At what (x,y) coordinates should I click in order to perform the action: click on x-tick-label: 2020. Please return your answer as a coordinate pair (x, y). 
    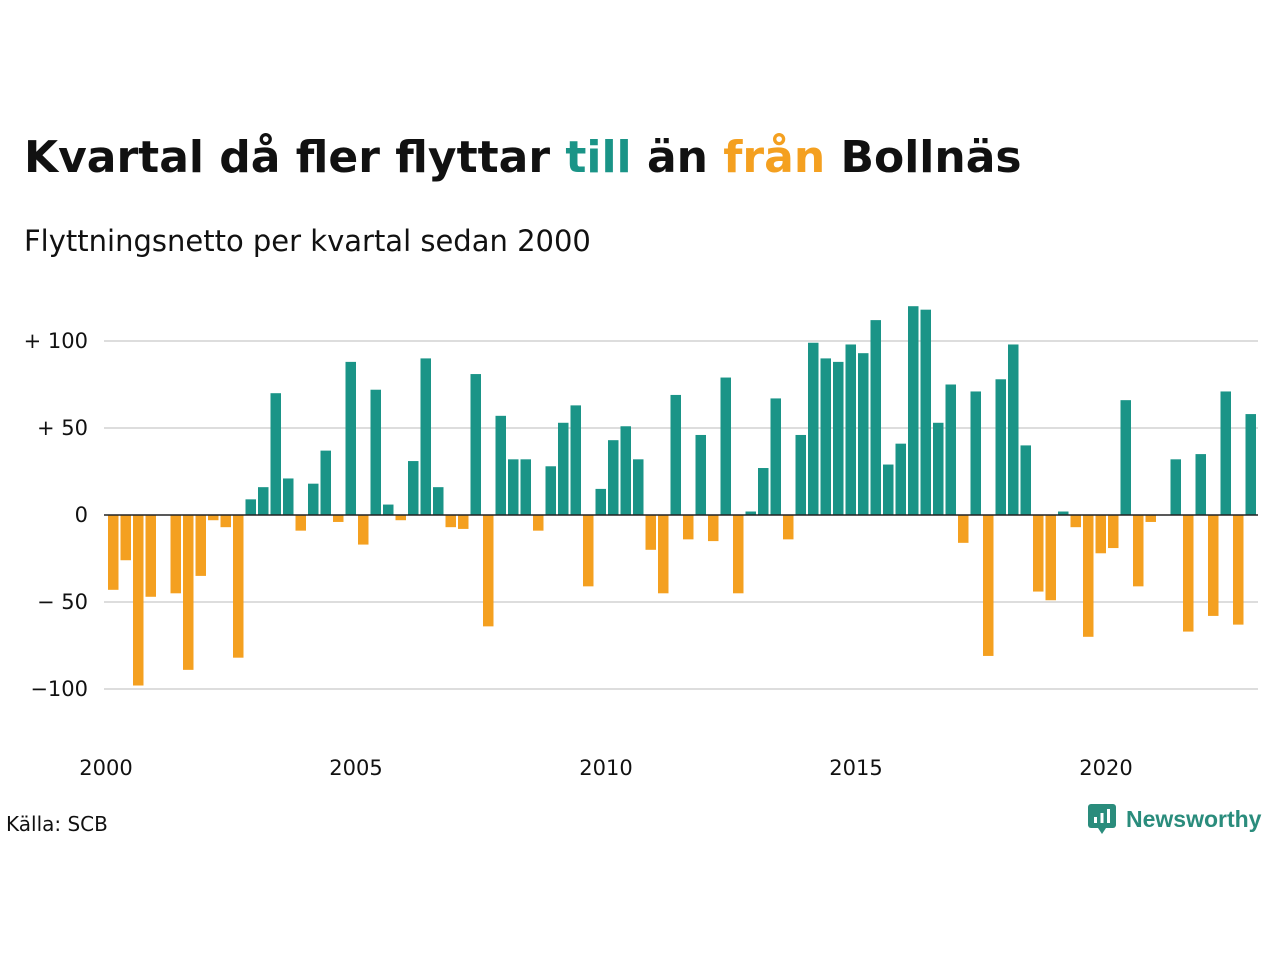
    Looking at the image, I should click on (1105, 768).